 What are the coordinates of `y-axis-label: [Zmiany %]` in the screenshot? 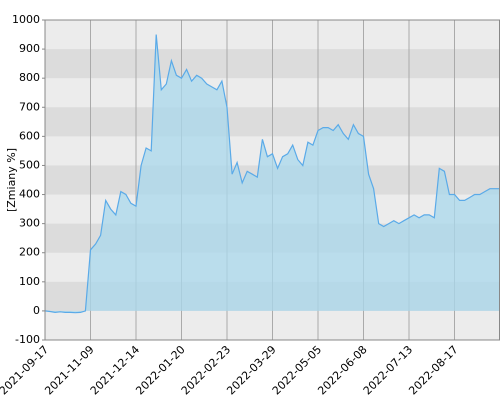 It's located at (11, 180).